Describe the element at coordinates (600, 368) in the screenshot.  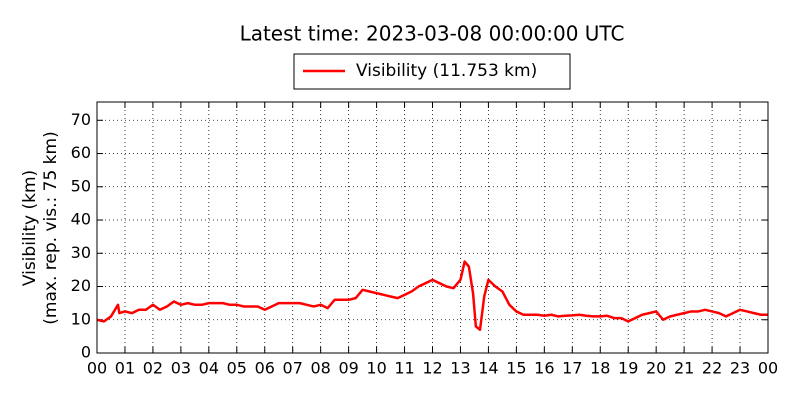
I see `x-tick-label: 18` at that location.